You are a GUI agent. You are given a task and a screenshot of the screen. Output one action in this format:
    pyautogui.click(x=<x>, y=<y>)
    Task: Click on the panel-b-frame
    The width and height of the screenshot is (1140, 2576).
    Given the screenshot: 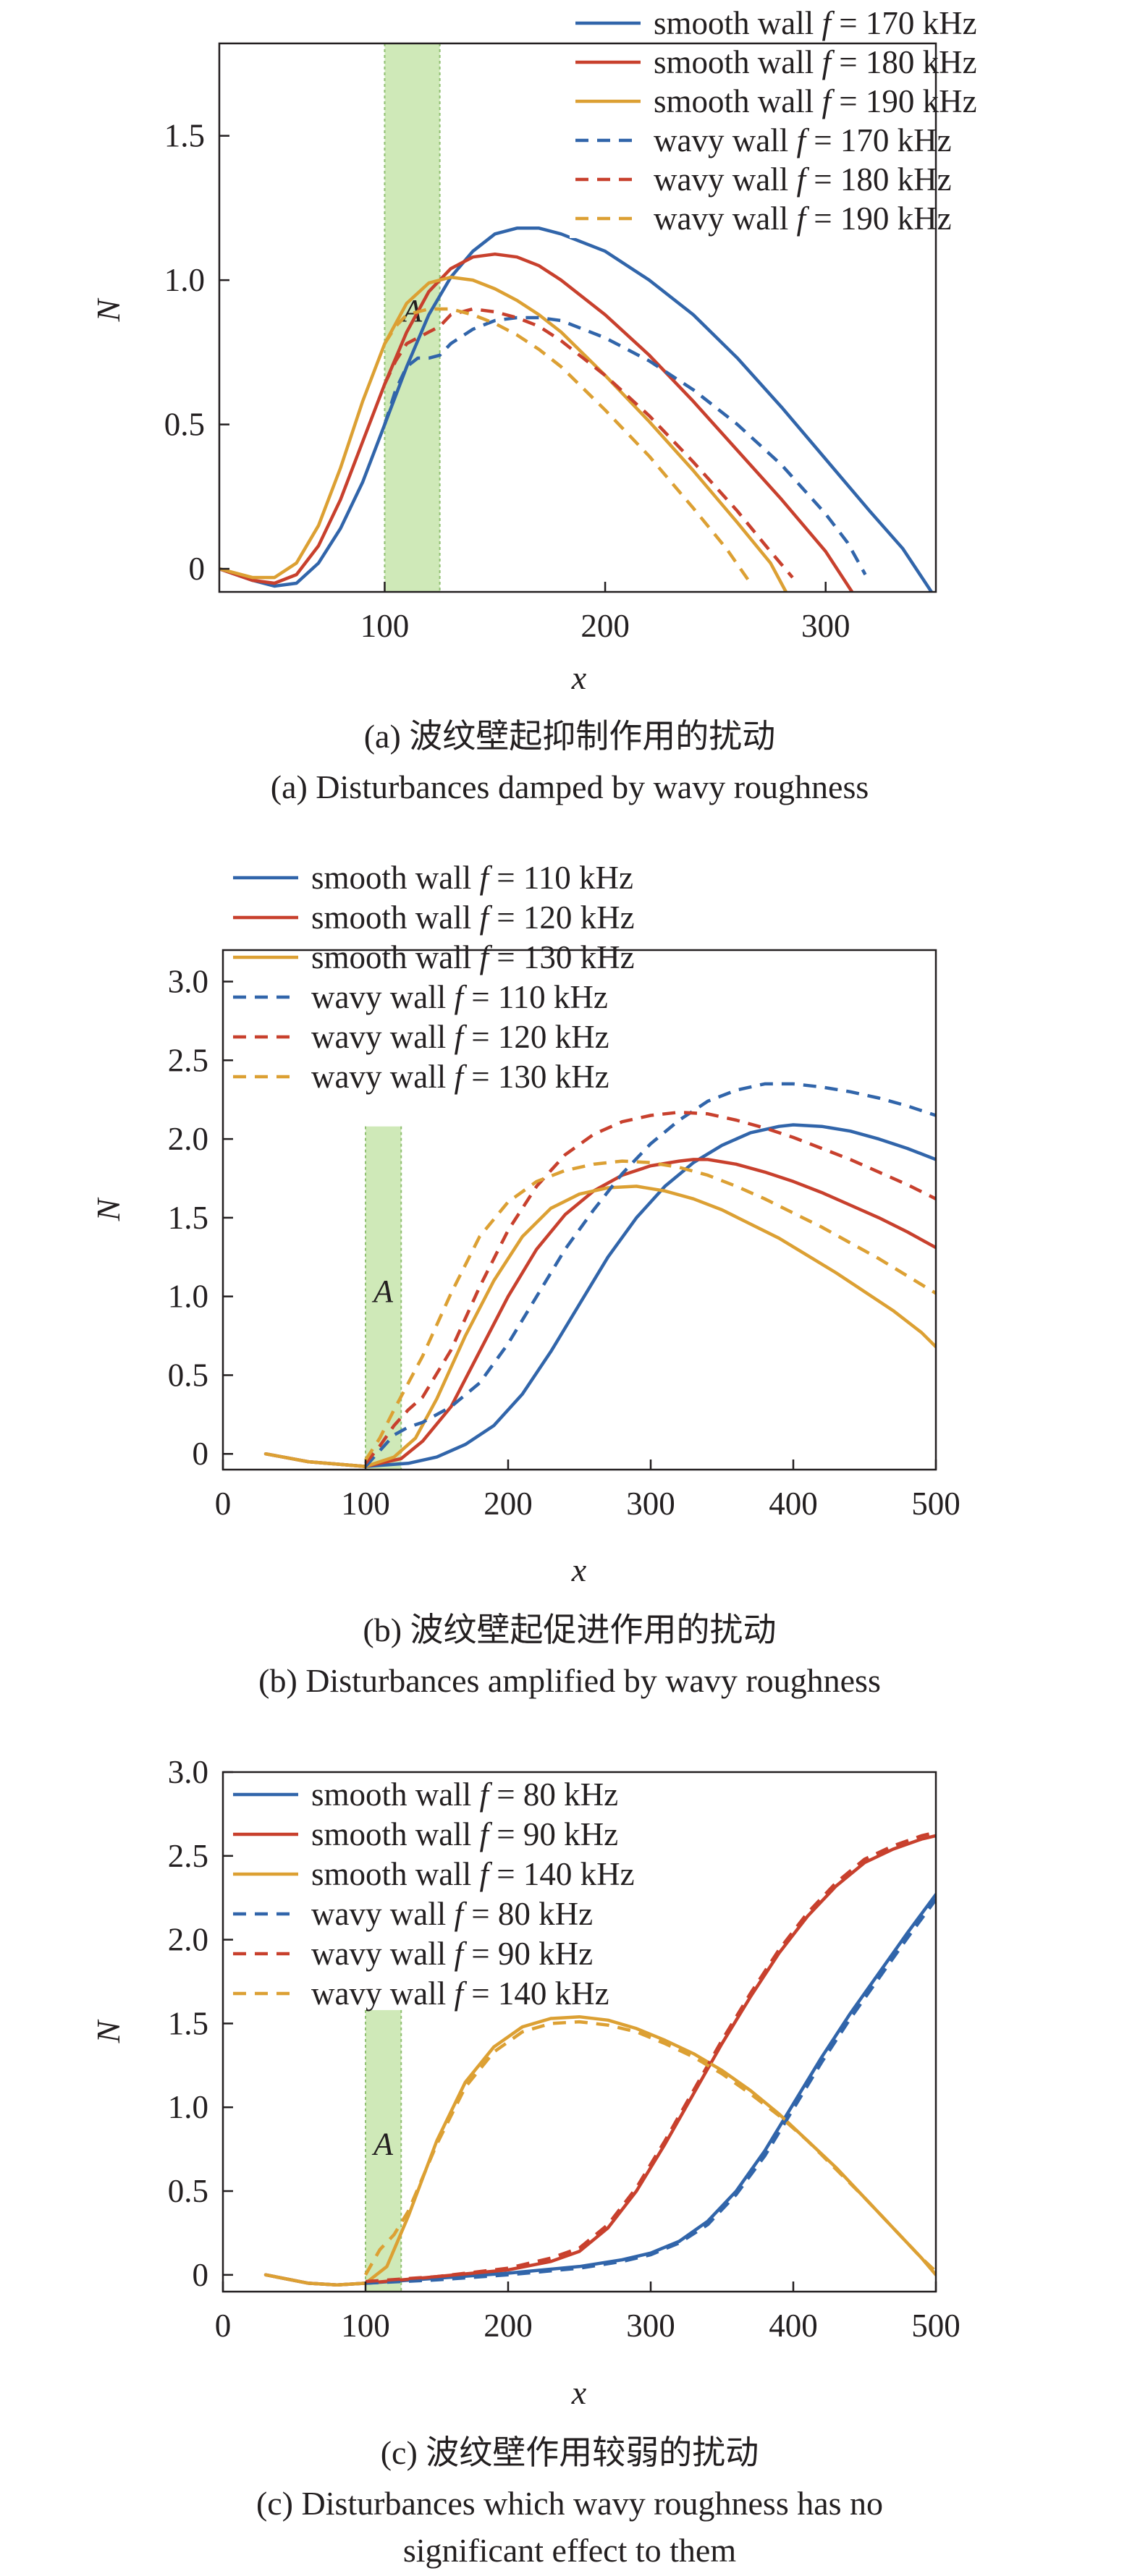 What is the action you would take?
    pyautogui.click(x=579, y=1210)
    